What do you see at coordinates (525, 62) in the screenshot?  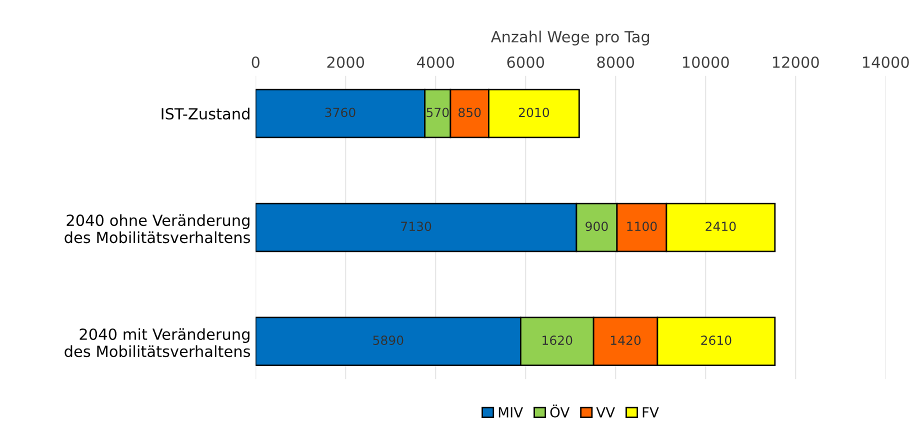 I see `x-tick-label: 6000` at bounding box center [525, 62].